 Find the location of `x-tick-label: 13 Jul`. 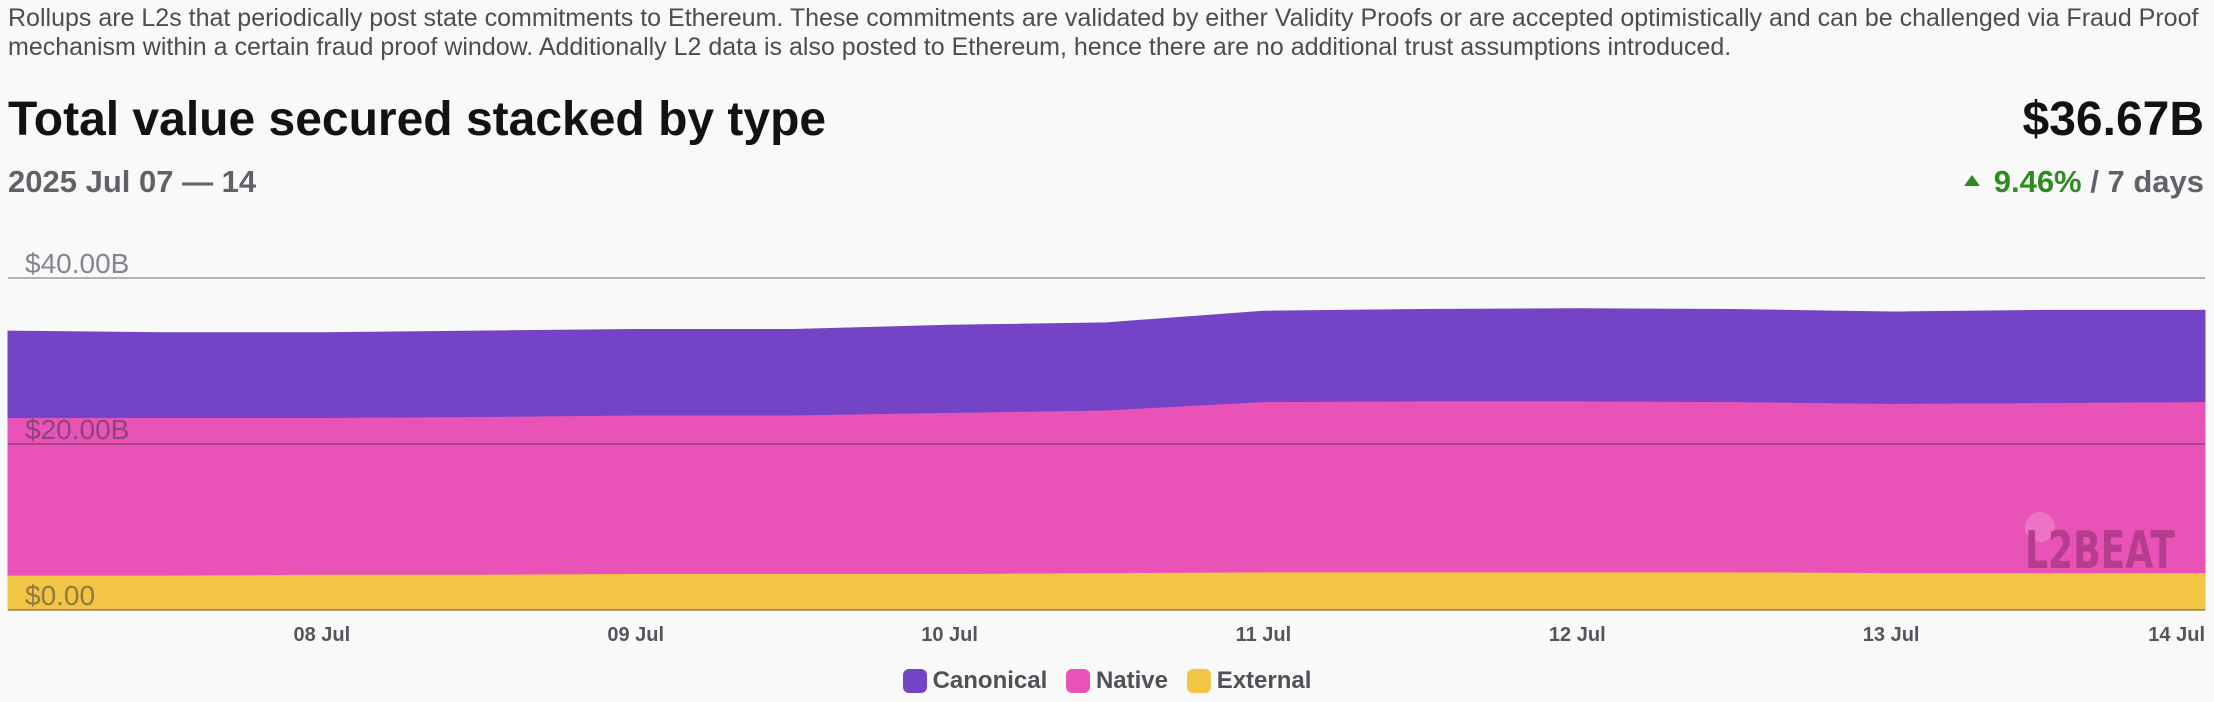

x-tick-label: 13 Jul is located at coordinates (1891, 635).